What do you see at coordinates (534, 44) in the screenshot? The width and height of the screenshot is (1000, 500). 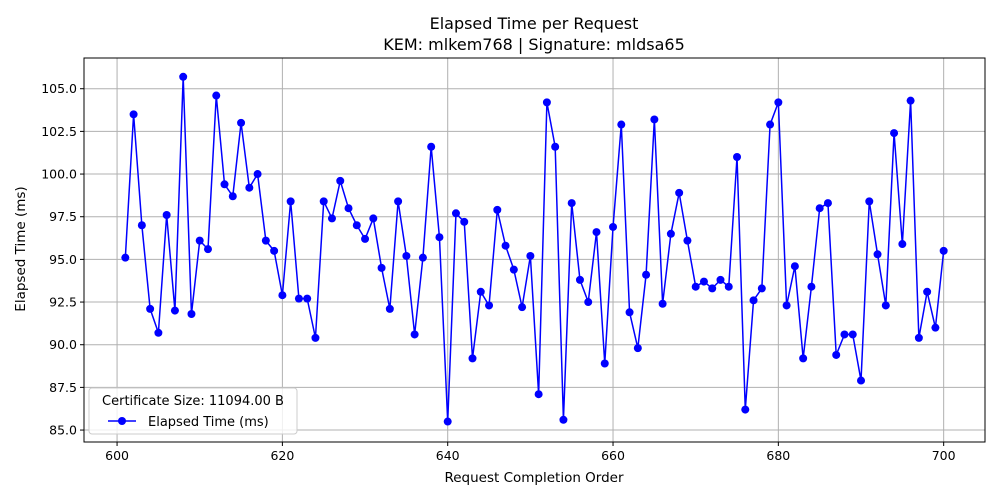 I see `chart-subtitle: KEM: mlkem768 | Signature: mldsa65` at bounding box center [534, 44].